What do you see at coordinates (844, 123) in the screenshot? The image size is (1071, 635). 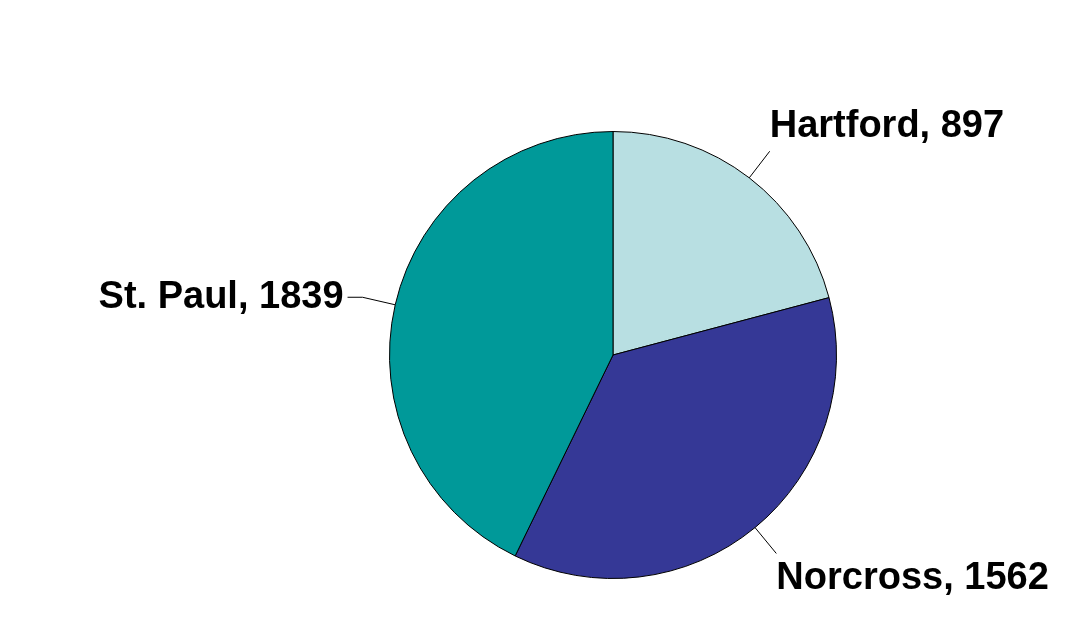 I see `slice-label: Hartford` at bounding box center [844, 123].